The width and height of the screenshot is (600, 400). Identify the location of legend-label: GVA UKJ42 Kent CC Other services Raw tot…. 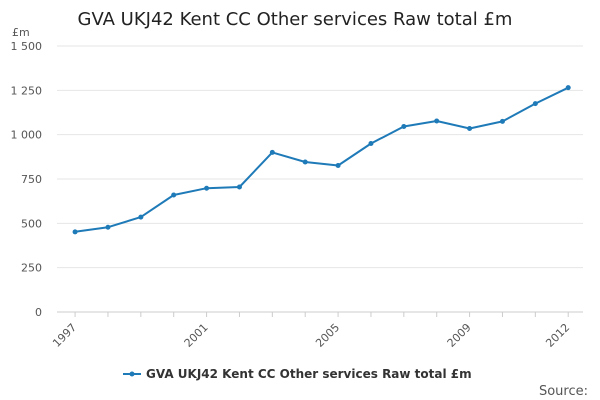
(309, 374).